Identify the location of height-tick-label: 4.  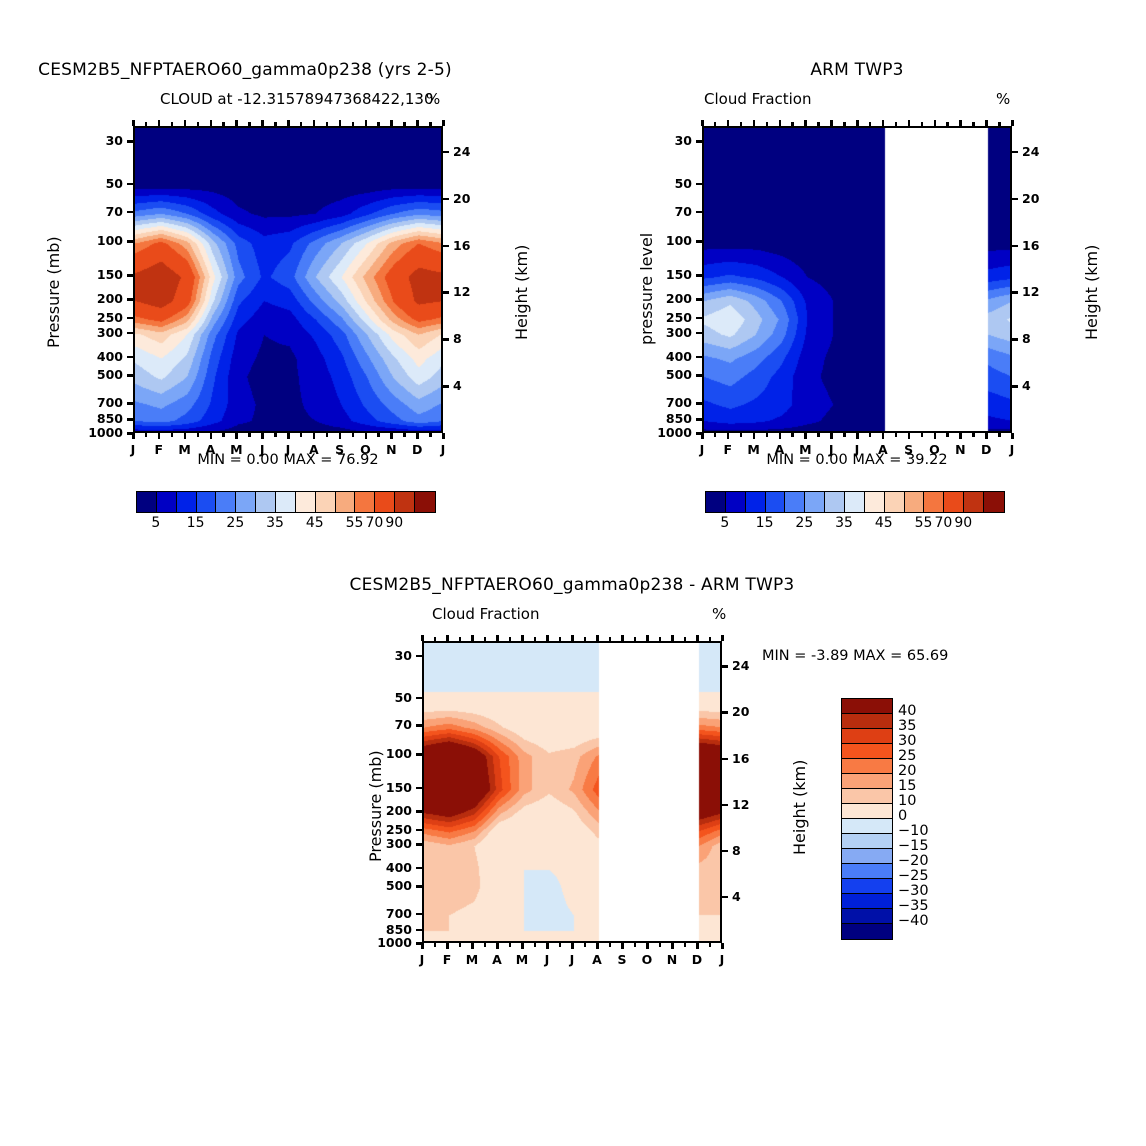
(457, 386).